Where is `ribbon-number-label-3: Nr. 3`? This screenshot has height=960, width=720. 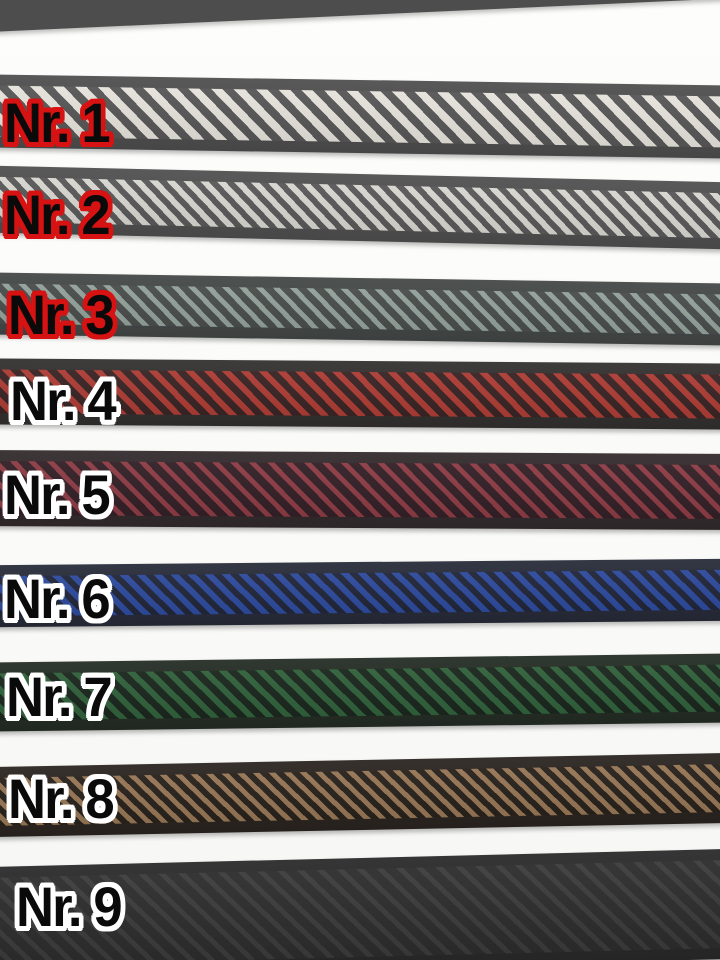
ribbon-number-label-3: Nr. 3 is located at coordinates (61, 314).